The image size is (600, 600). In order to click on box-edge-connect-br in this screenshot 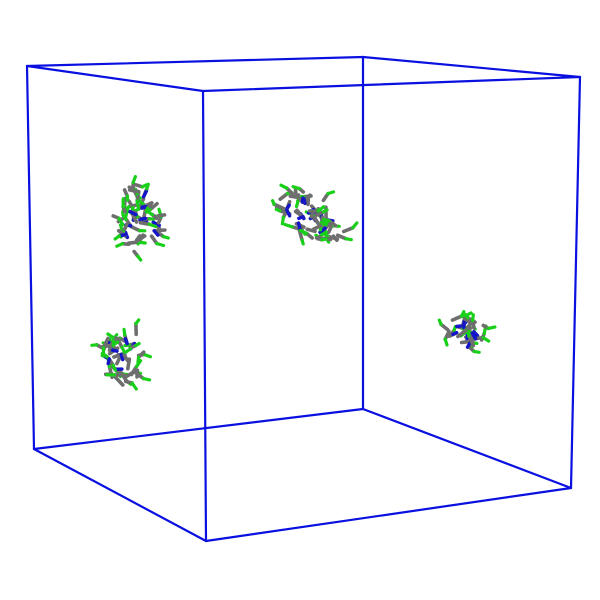, I will do `click(467, 448)`.